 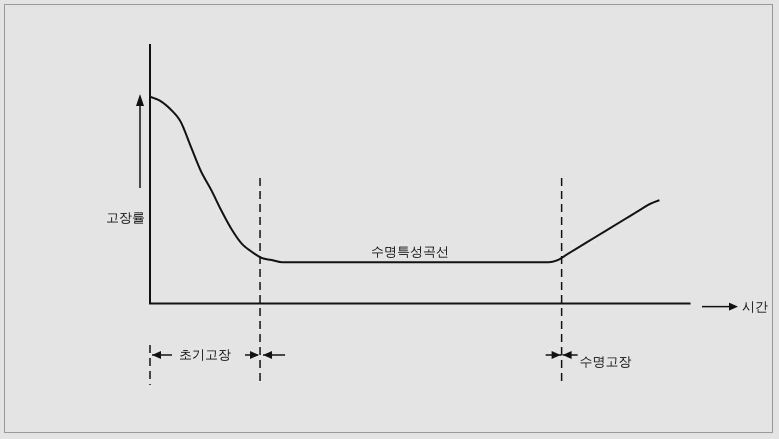 I want to click on y-axis-title: 고장률, so click(x=125, y=218).